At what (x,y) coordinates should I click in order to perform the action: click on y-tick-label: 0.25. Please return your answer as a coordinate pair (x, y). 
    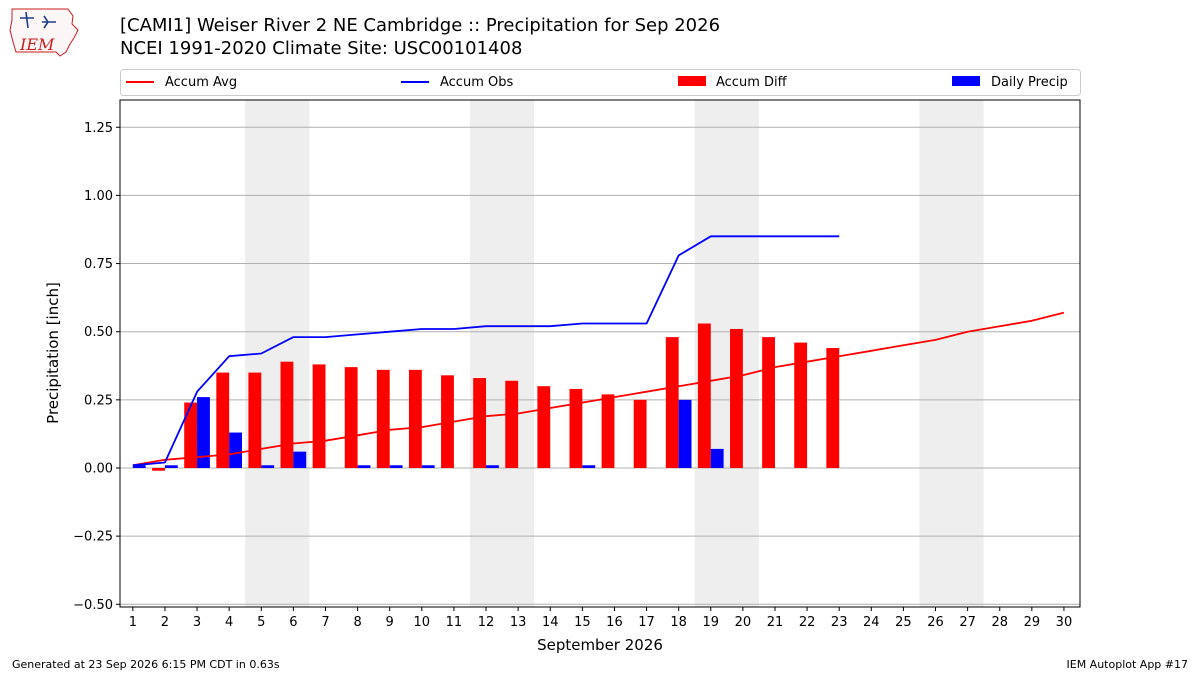
    Looking at the image, I should click on (98, 400).